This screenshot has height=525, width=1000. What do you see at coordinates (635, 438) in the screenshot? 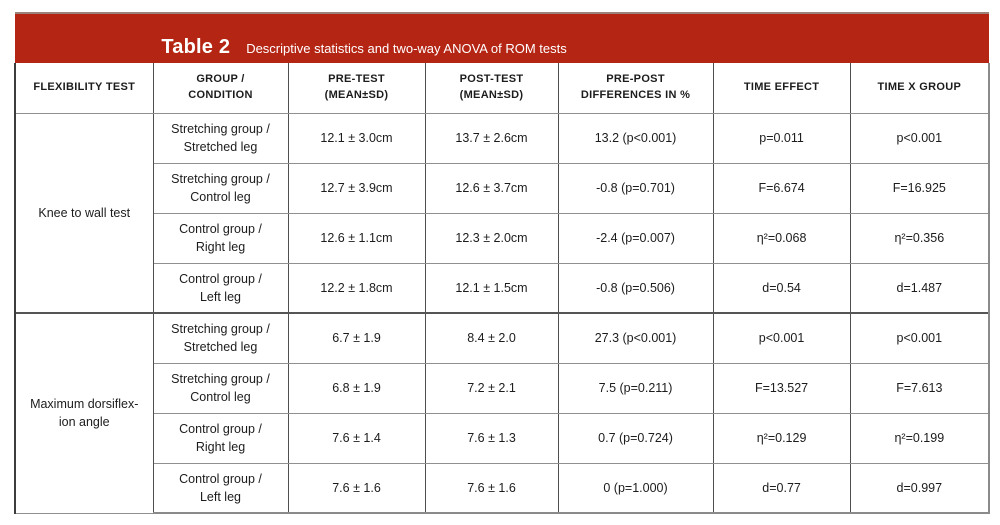
I see `cell-pre-post-diff: 0.7 (p=0.724)` at bounding box center [635, 438].